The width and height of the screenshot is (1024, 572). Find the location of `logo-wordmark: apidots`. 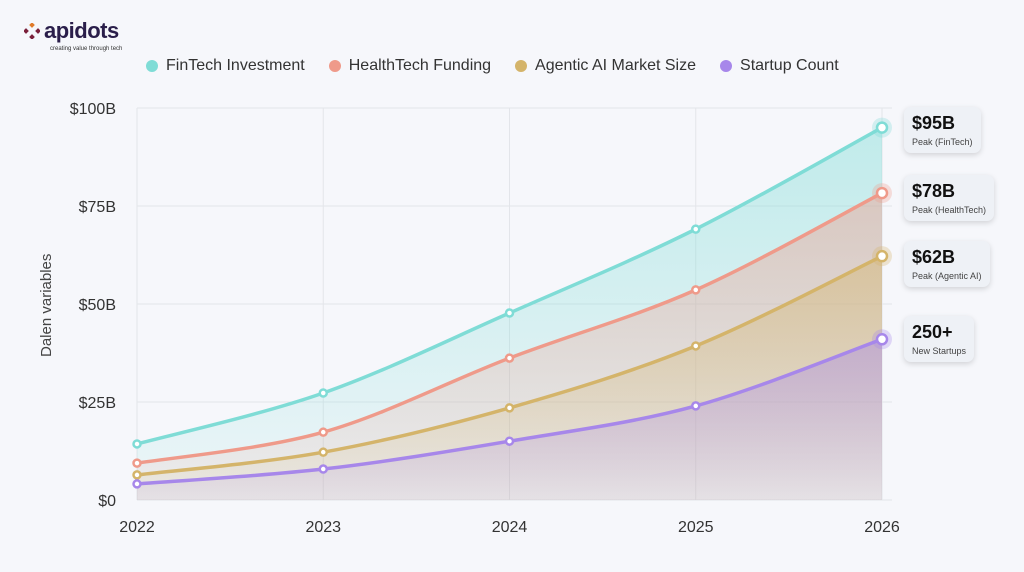

logo-wordmark: apidots is located at coordinates (81, 30).